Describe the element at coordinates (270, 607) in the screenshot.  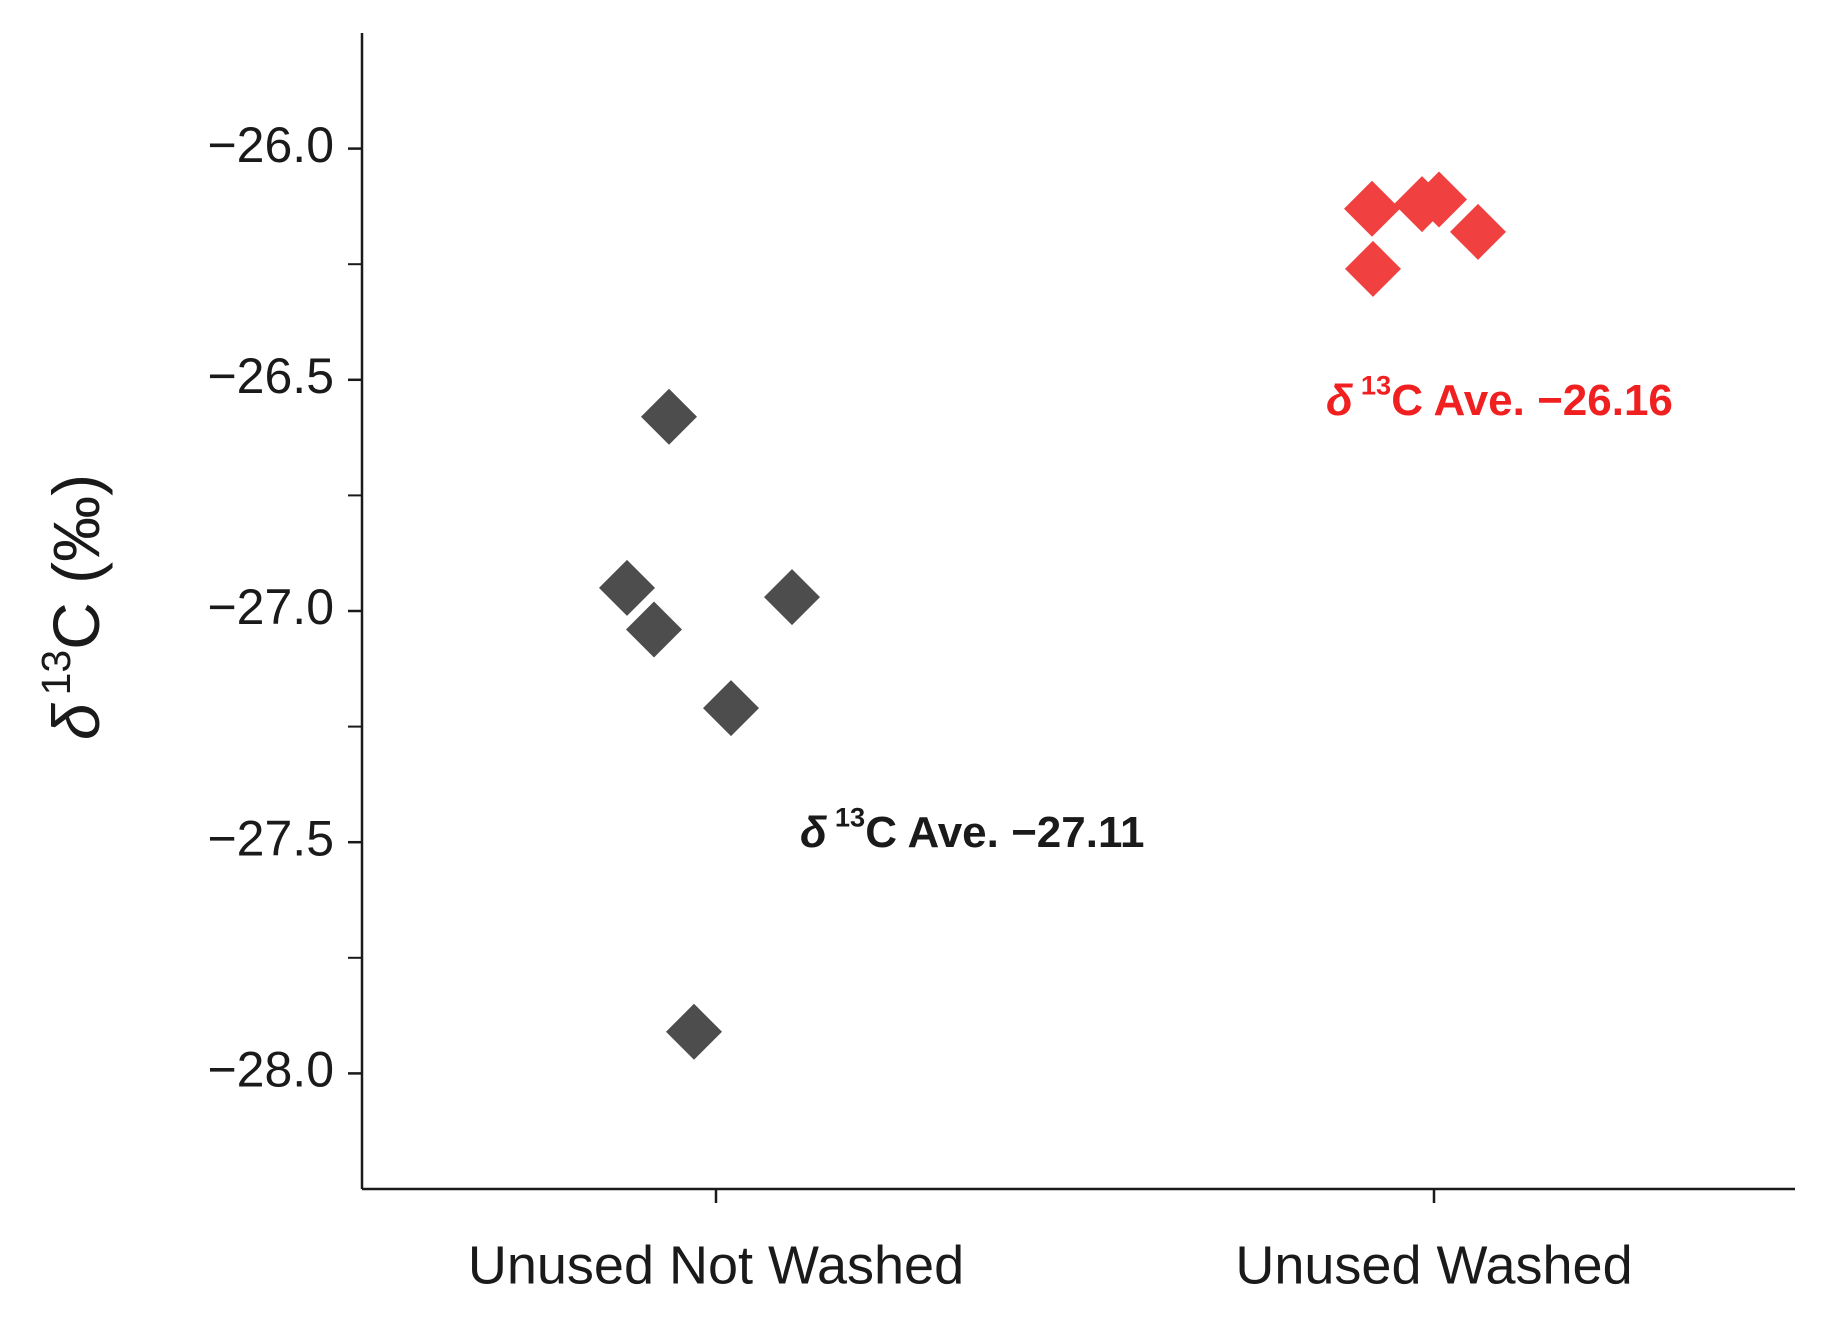
I see `y-tick-label: −27.0` at that location.